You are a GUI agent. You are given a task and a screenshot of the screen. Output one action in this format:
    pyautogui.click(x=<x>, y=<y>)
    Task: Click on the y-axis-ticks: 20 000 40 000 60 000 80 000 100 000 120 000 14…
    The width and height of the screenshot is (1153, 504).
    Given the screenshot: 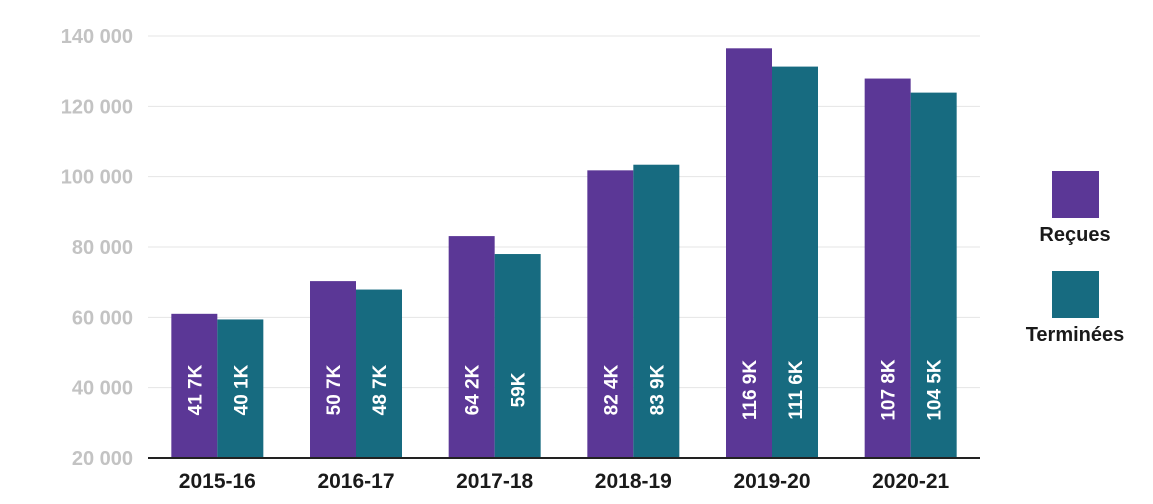 What is the action you would take?
    pyautogui.click(x=97, y=248)
    